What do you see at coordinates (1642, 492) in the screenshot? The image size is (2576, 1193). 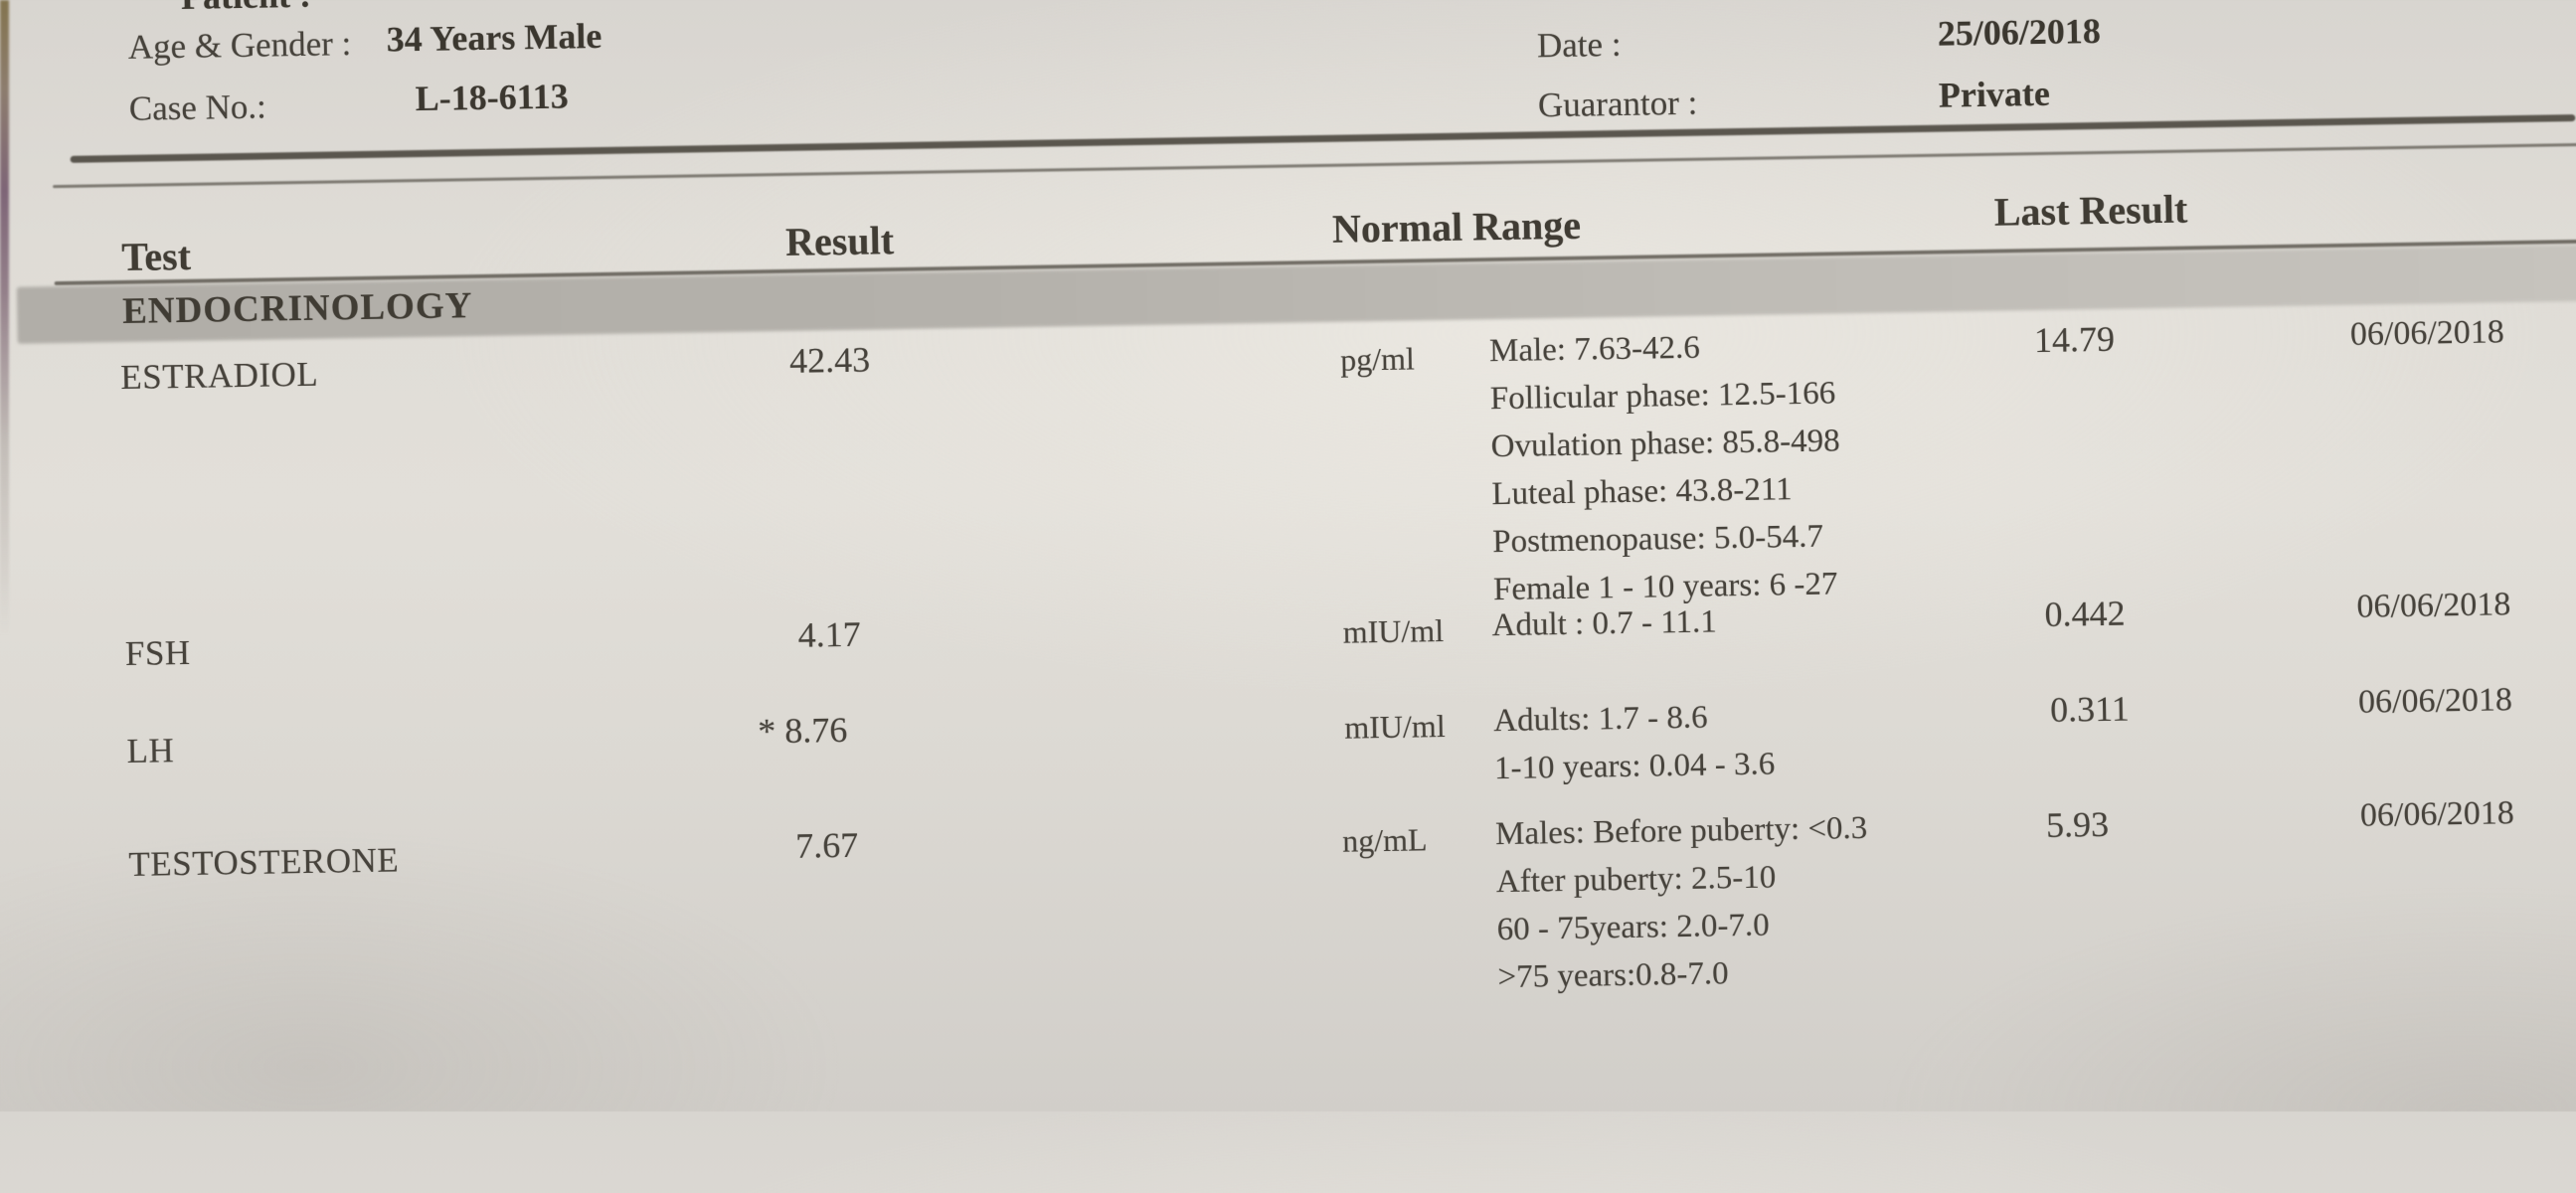 I see `range-line: Luteal phase: 43.8-211` at bounding box center [1642, 492].